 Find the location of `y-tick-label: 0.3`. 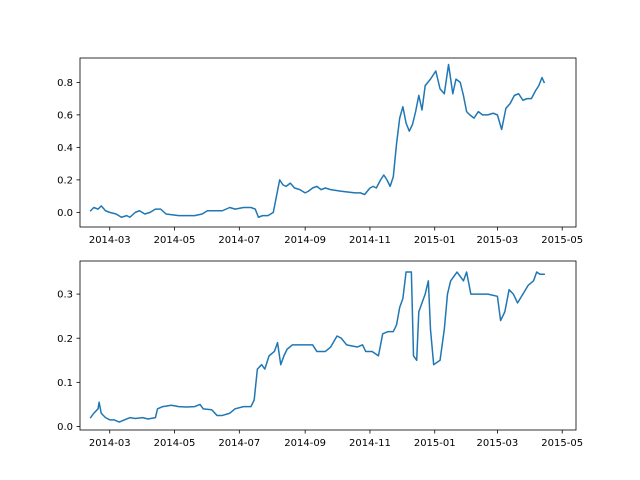

y-tick-label: 0.3 is located at coordinates (65, 295).